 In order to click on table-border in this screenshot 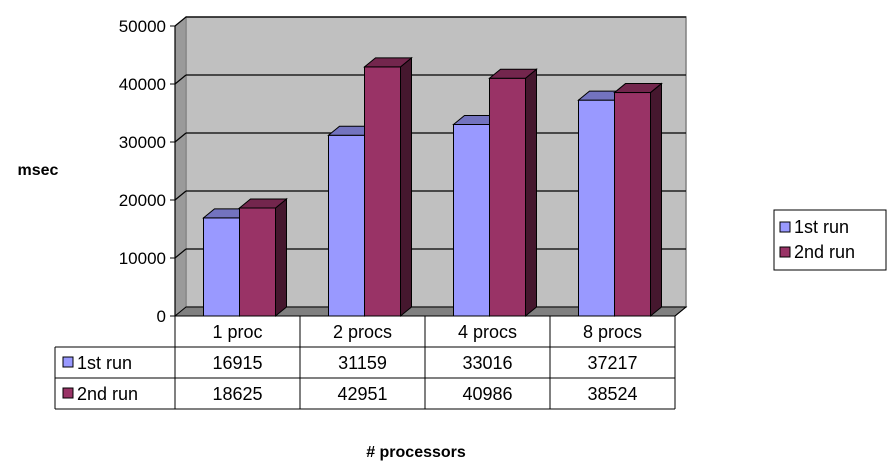, I will do `click(680, 311)`.